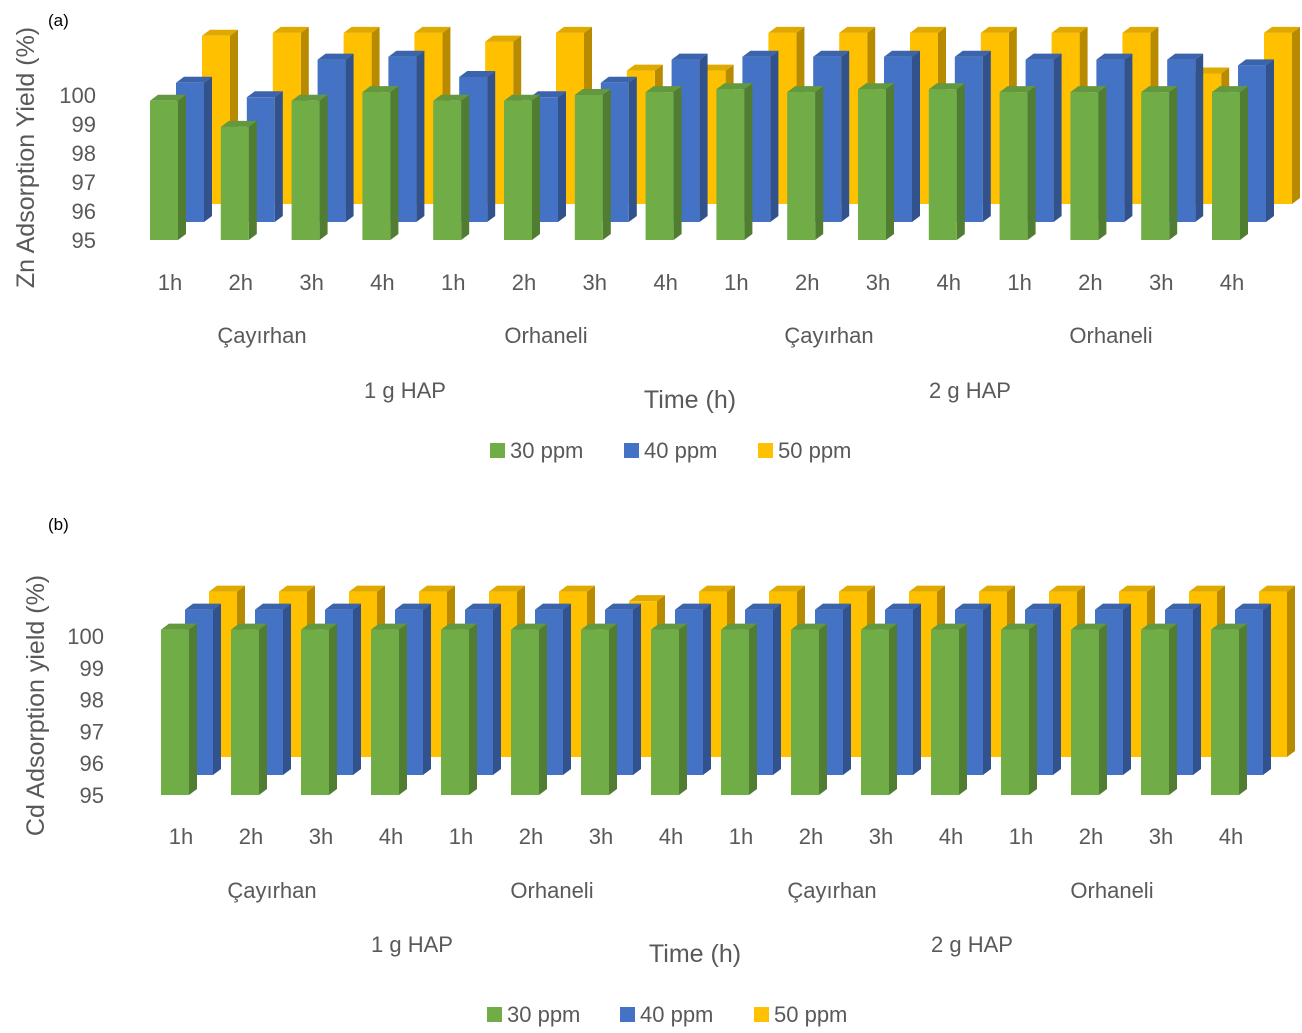 Image resolution: width=1302 pixels, height=1033 pixels. What do you see at coordinates (695, 954) in the screenshot?
I see `x-axis-title: Time (h)` at bounding box center [695, 954].